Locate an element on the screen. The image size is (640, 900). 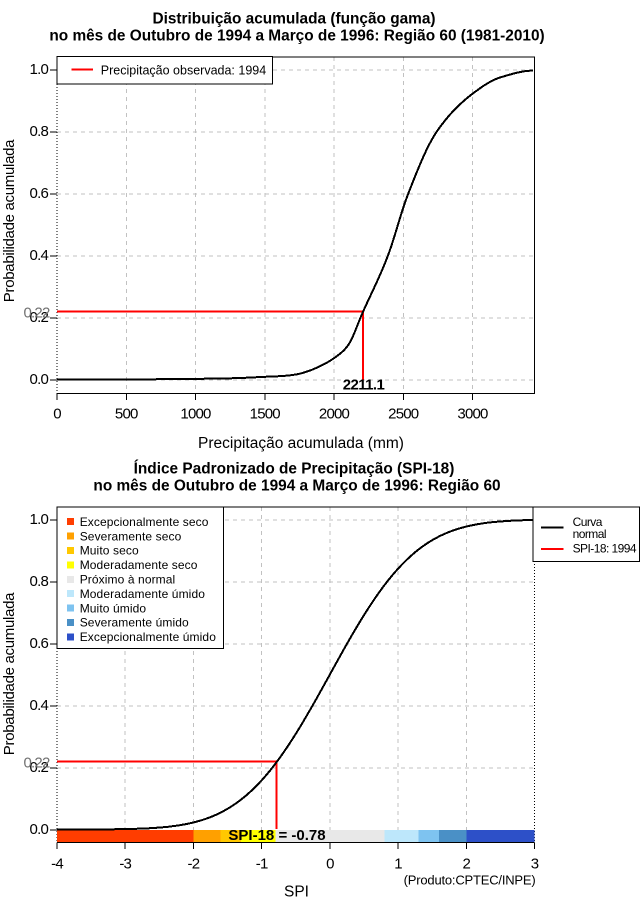
svg-text: Severamente úmido is located at coordinates (134, 623).